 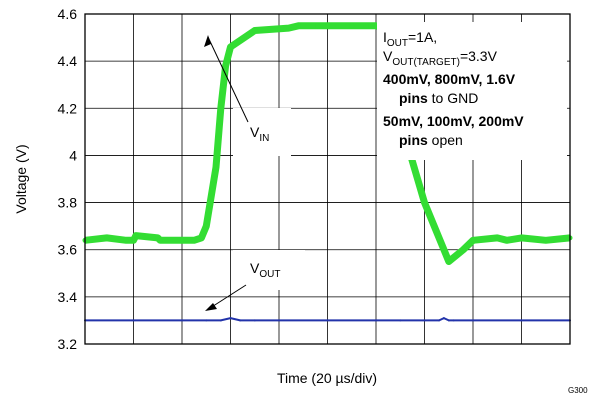 I want to click on svg-text: pins open, so click(x=431, y=140).